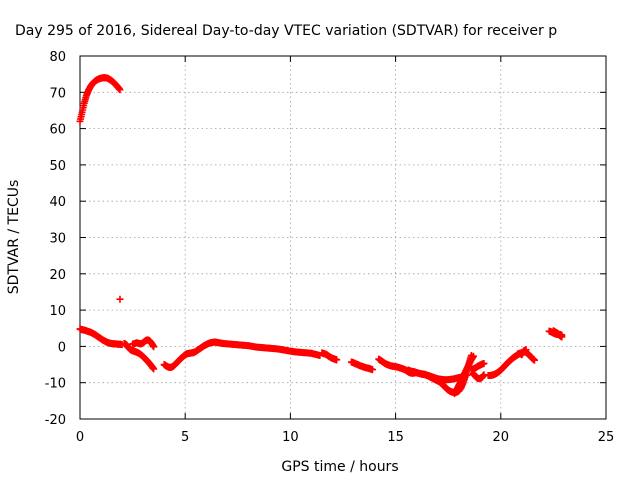  What do you see at coordinates (57, 202) in the screenshot?
I see `y-tick-label: 40` at bounding box center [57, 202].